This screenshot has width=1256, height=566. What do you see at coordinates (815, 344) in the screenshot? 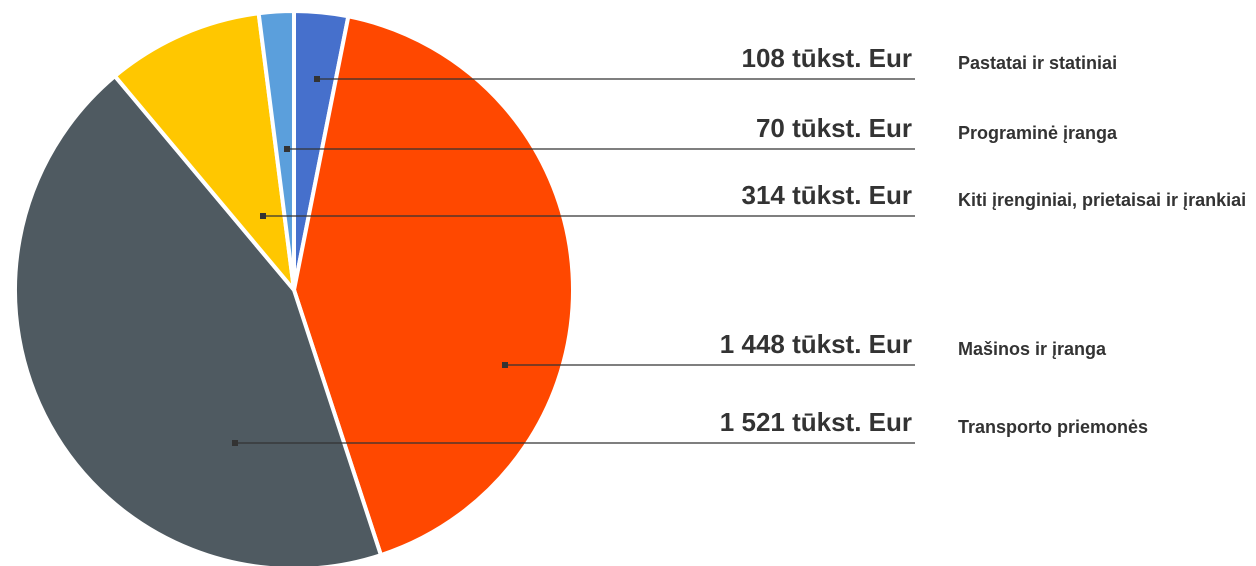
I see `value-label: 1 448 tūkst. Eur` at bounding box center [815, 344].